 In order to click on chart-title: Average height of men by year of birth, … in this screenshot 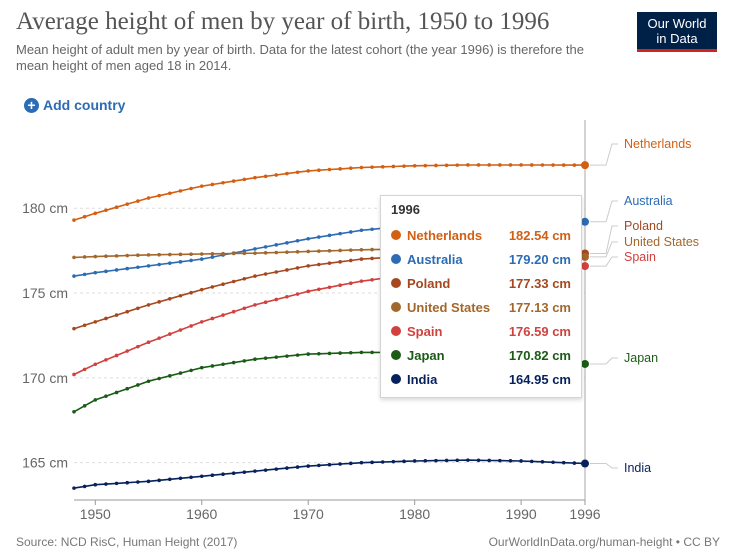, I will do `click(283, 21)`.